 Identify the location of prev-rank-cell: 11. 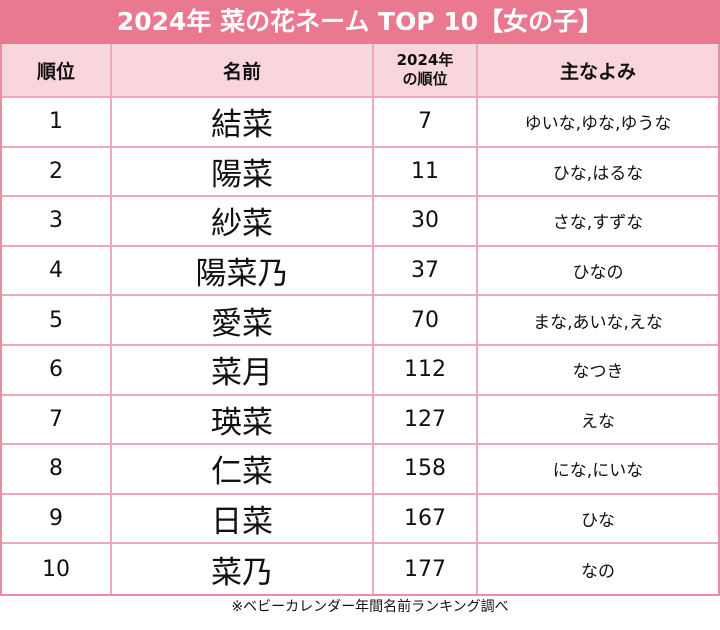
(426, 172).